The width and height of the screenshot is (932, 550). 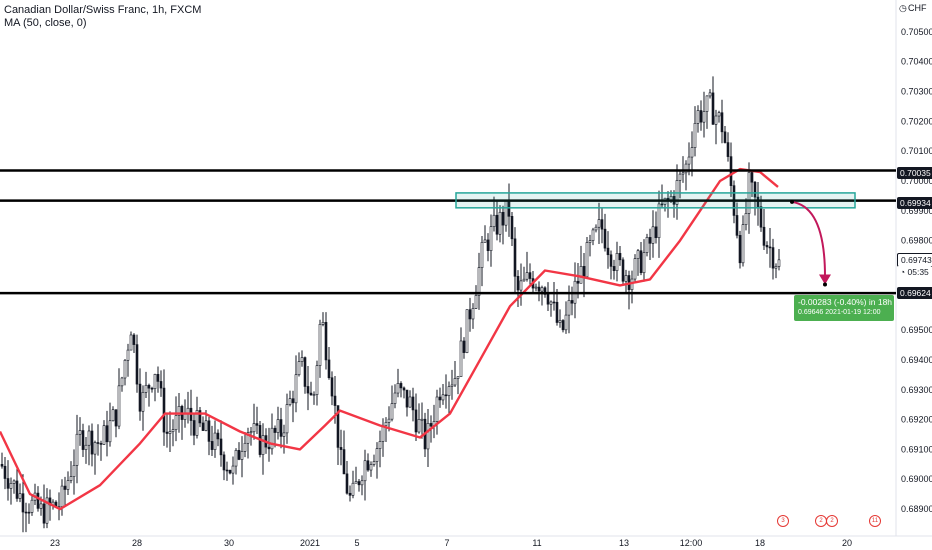 What do you see at coordinates (916, 330) in the screenshot?
I see `y-tick-label: 0.69500` at bounding box center [916, 330].